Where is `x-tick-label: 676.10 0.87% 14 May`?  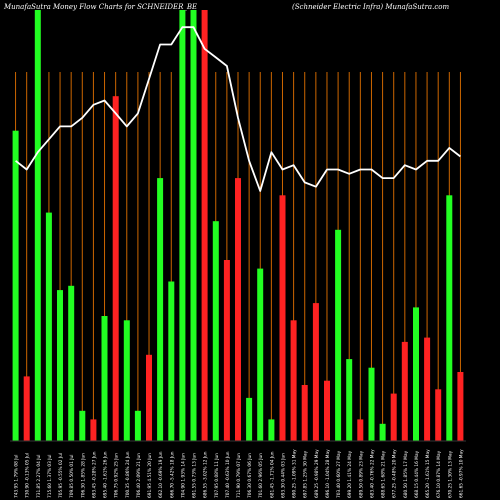
x-tick-label: 676.10 0.87% 14 May is located at coordinates (439, 474).